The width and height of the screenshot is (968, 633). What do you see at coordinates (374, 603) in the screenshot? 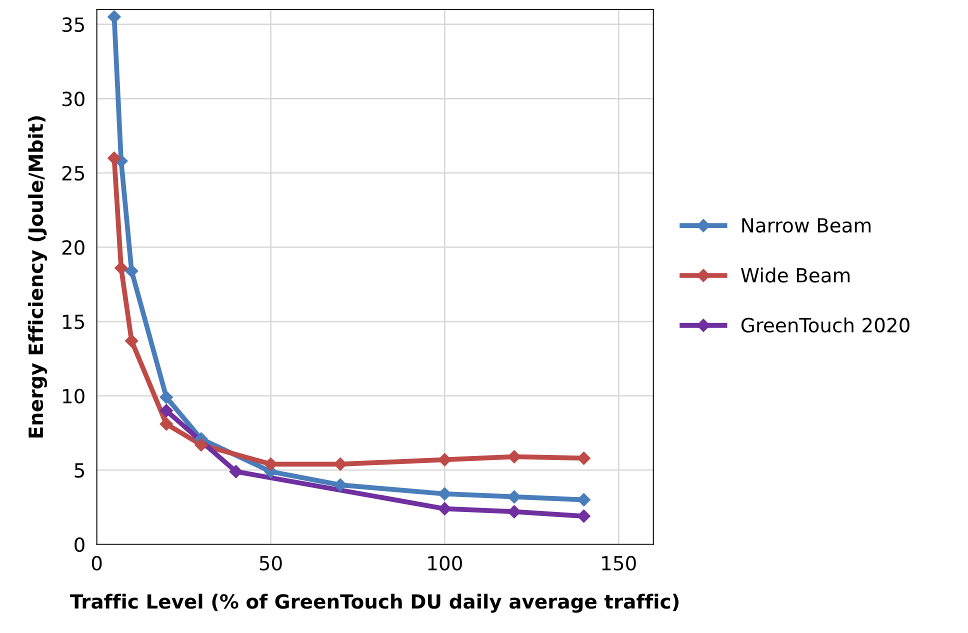
I see `x-axis-title: Traffic Level (% of GreenTouch DU daily average traffic)` at bounding box center [374, 603].